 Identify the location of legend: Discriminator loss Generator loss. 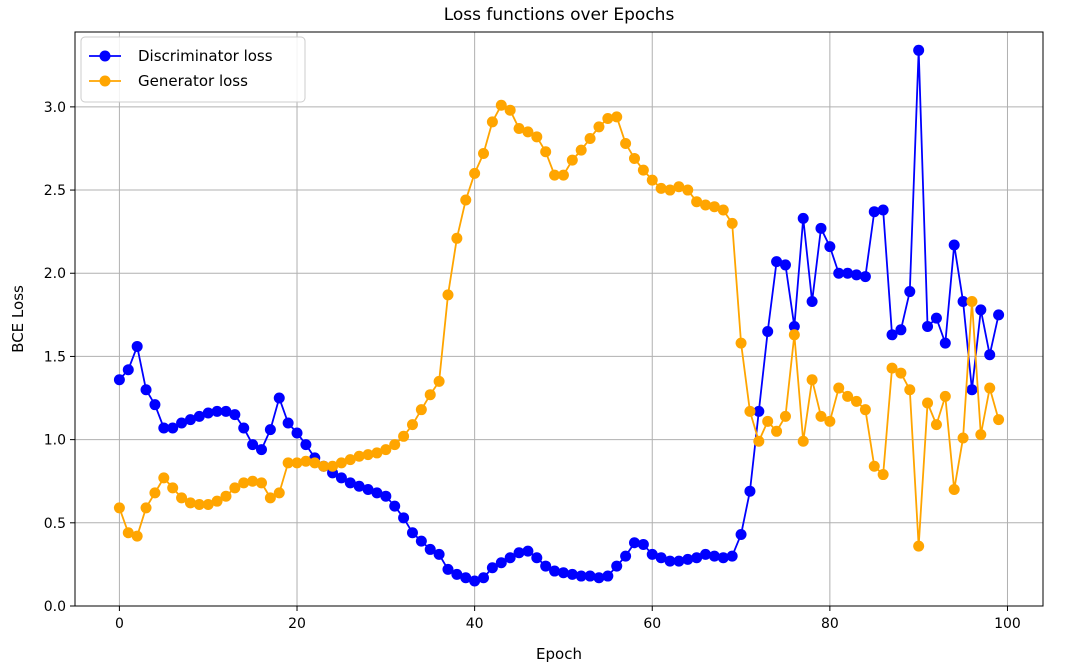
(193, 69).